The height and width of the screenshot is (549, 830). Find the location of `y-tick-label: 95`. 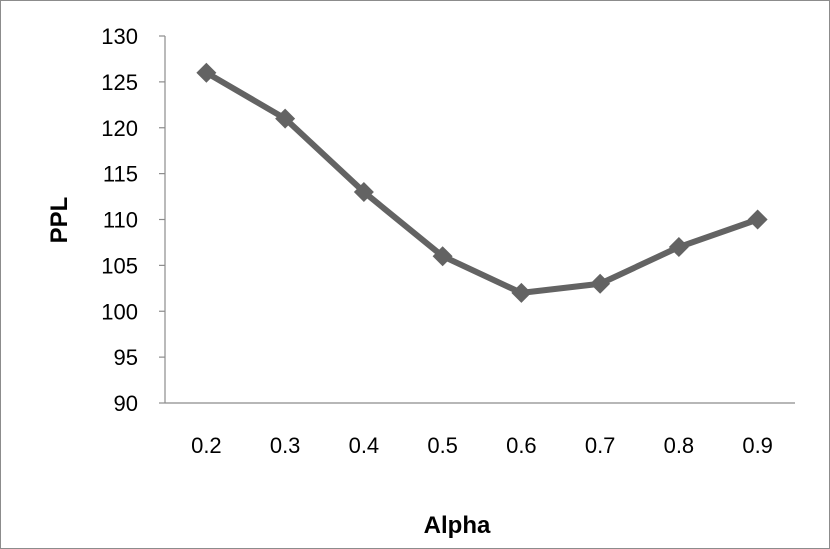

y-tick-label: 95 is located at coordinates (126, 357).